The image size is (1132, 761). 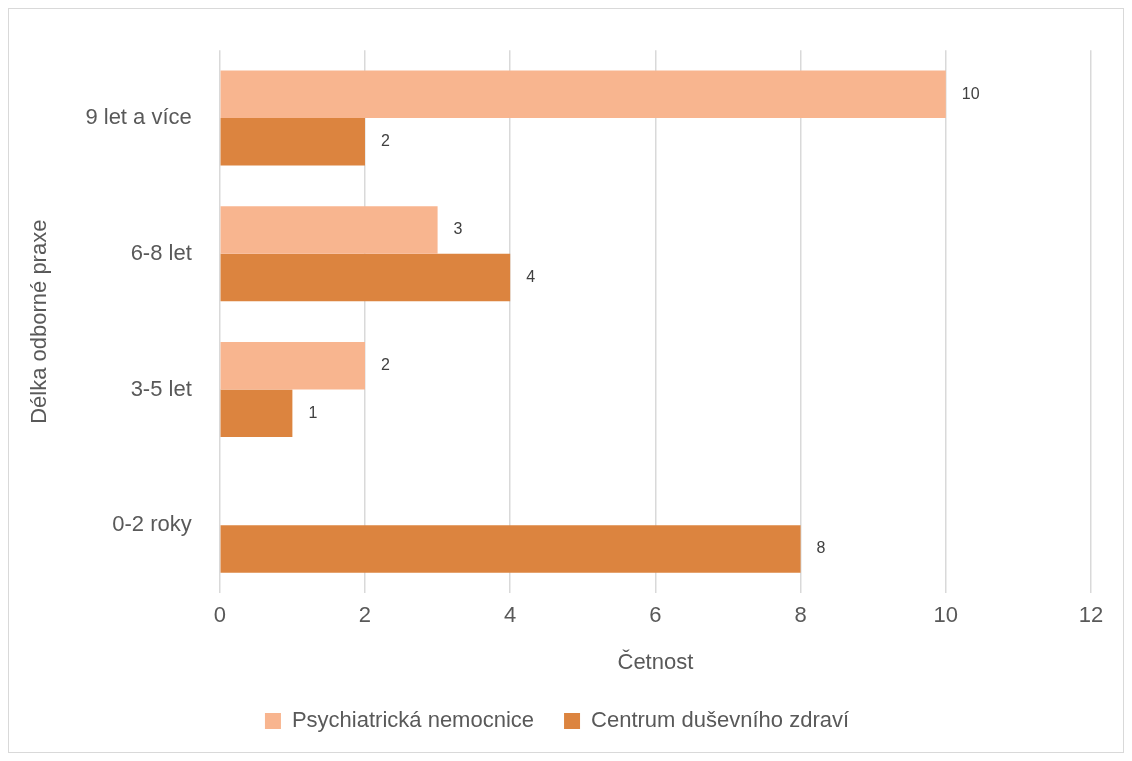 What do you see at coordinates (219, 615) in the screenshot?
I see `x-tick-label: 0` at bounding box center [219, 615].